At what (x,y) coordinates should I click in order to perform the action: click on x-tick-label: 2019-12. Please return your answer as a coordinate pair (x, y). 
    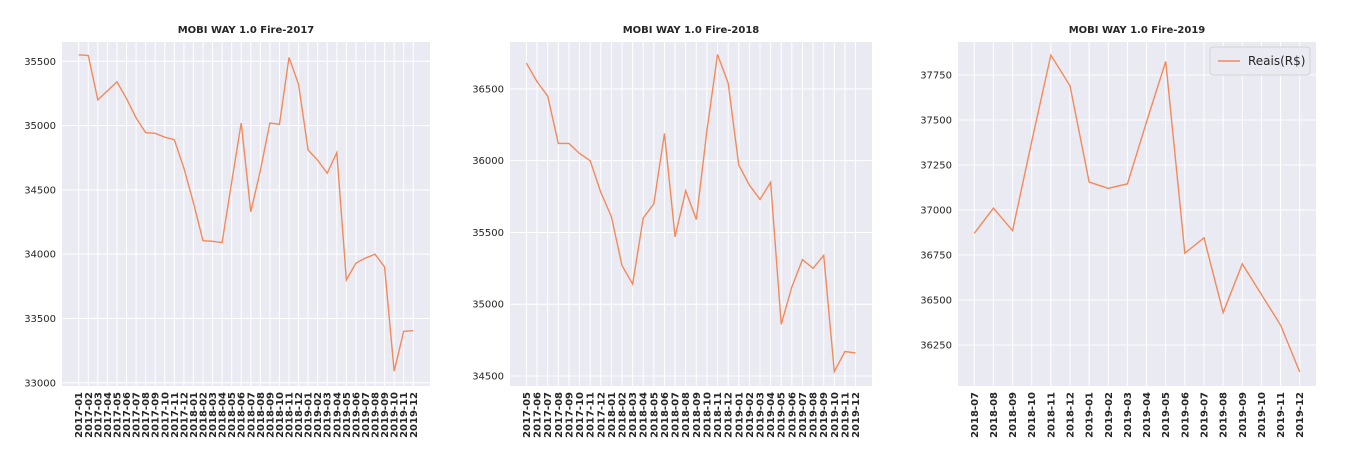
    Looking at the image, I should click on (1300, 415).